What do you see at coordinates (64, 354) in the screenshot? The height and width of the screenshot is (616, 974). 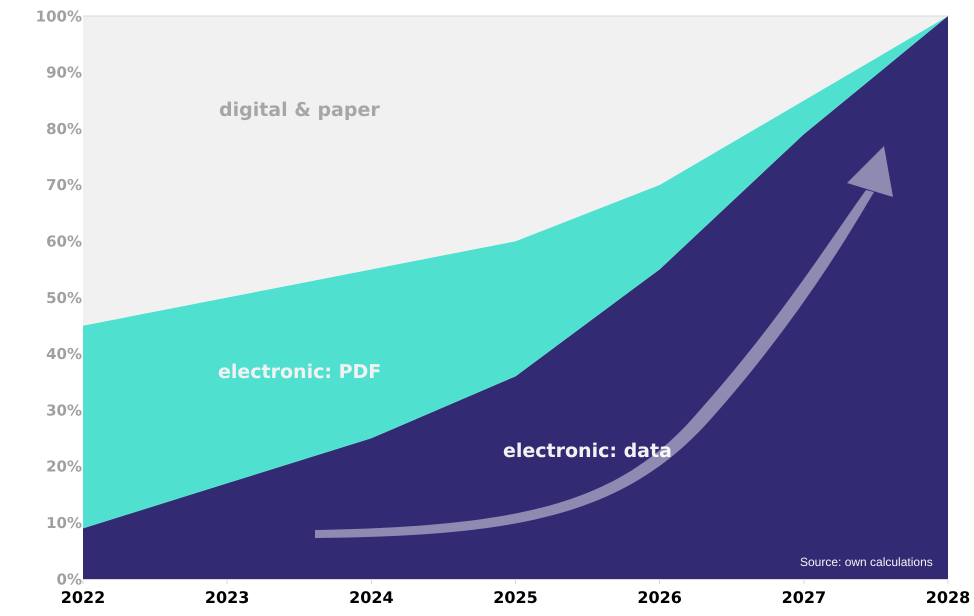 I see `y-tick-label: 40%` at bounding box center [64, 354].